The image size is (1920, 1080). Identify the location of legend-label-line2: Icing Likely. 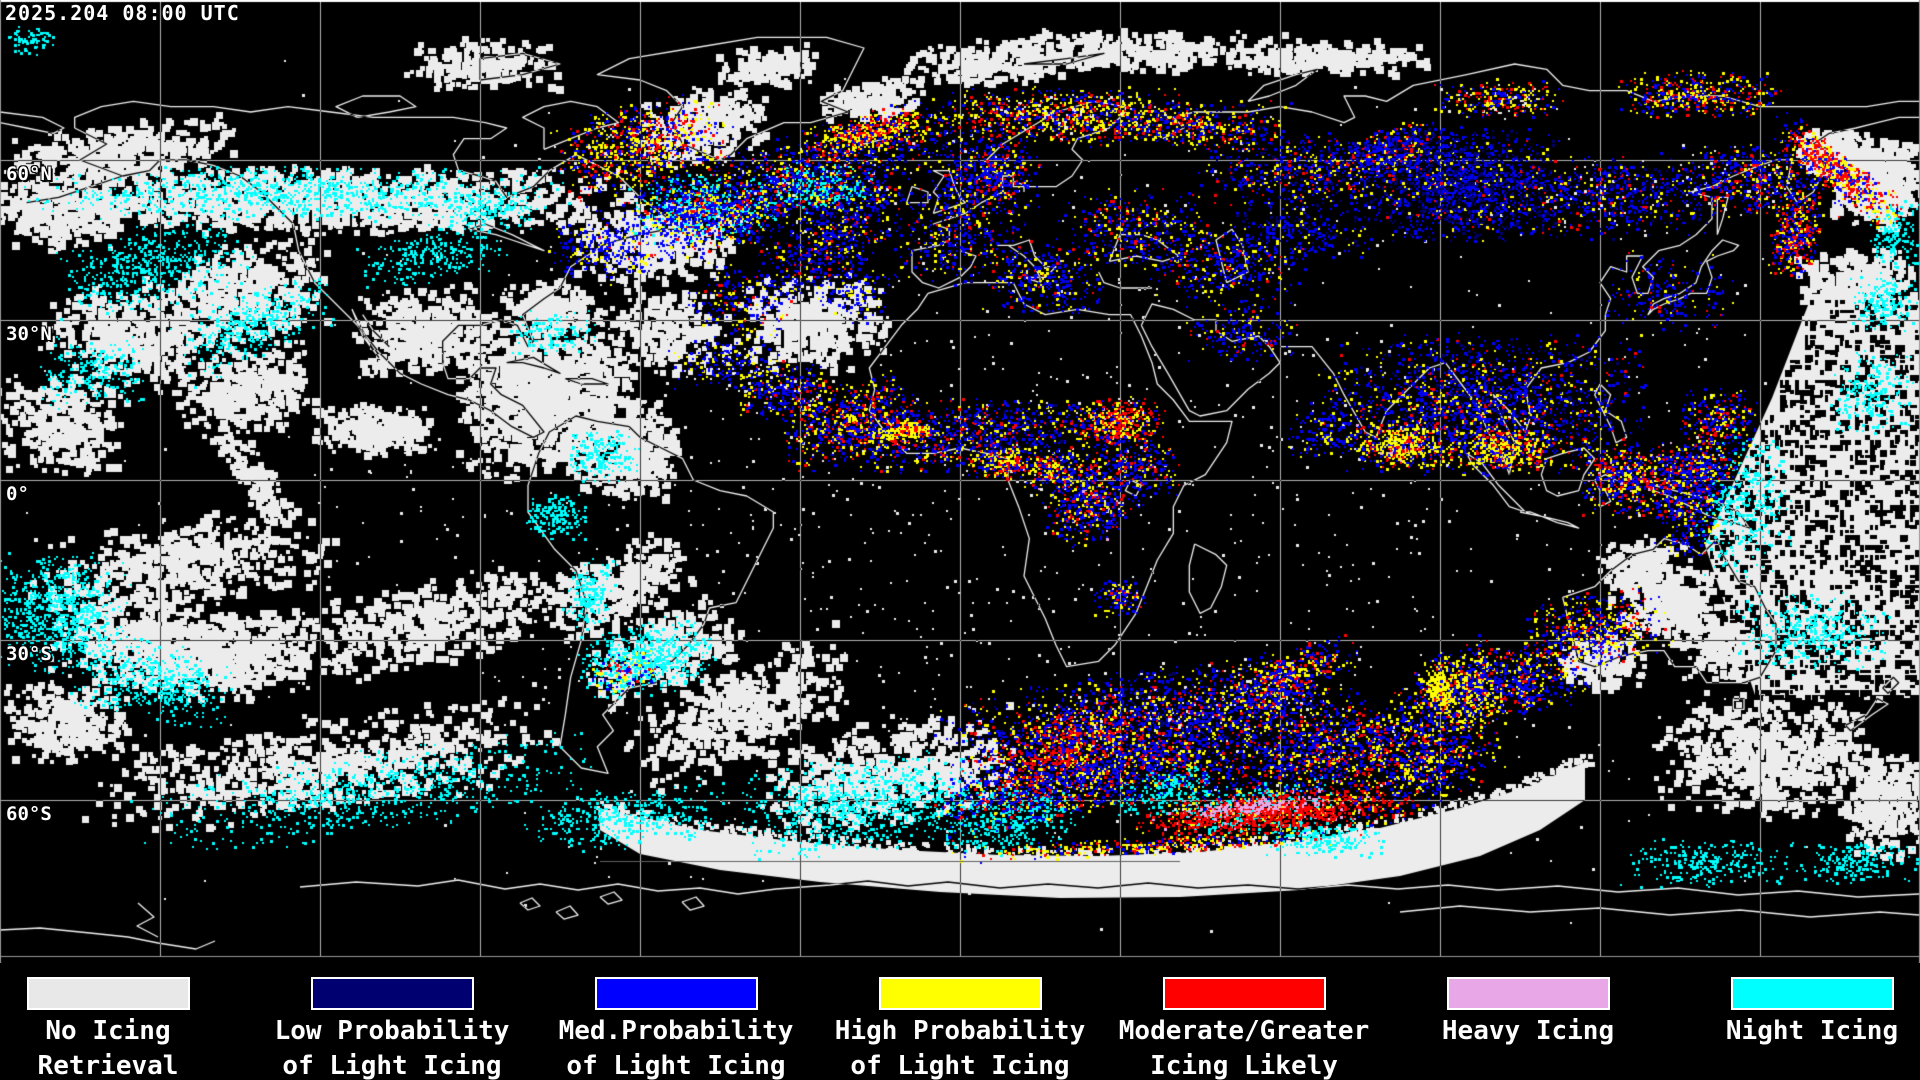
(1244, 1065).